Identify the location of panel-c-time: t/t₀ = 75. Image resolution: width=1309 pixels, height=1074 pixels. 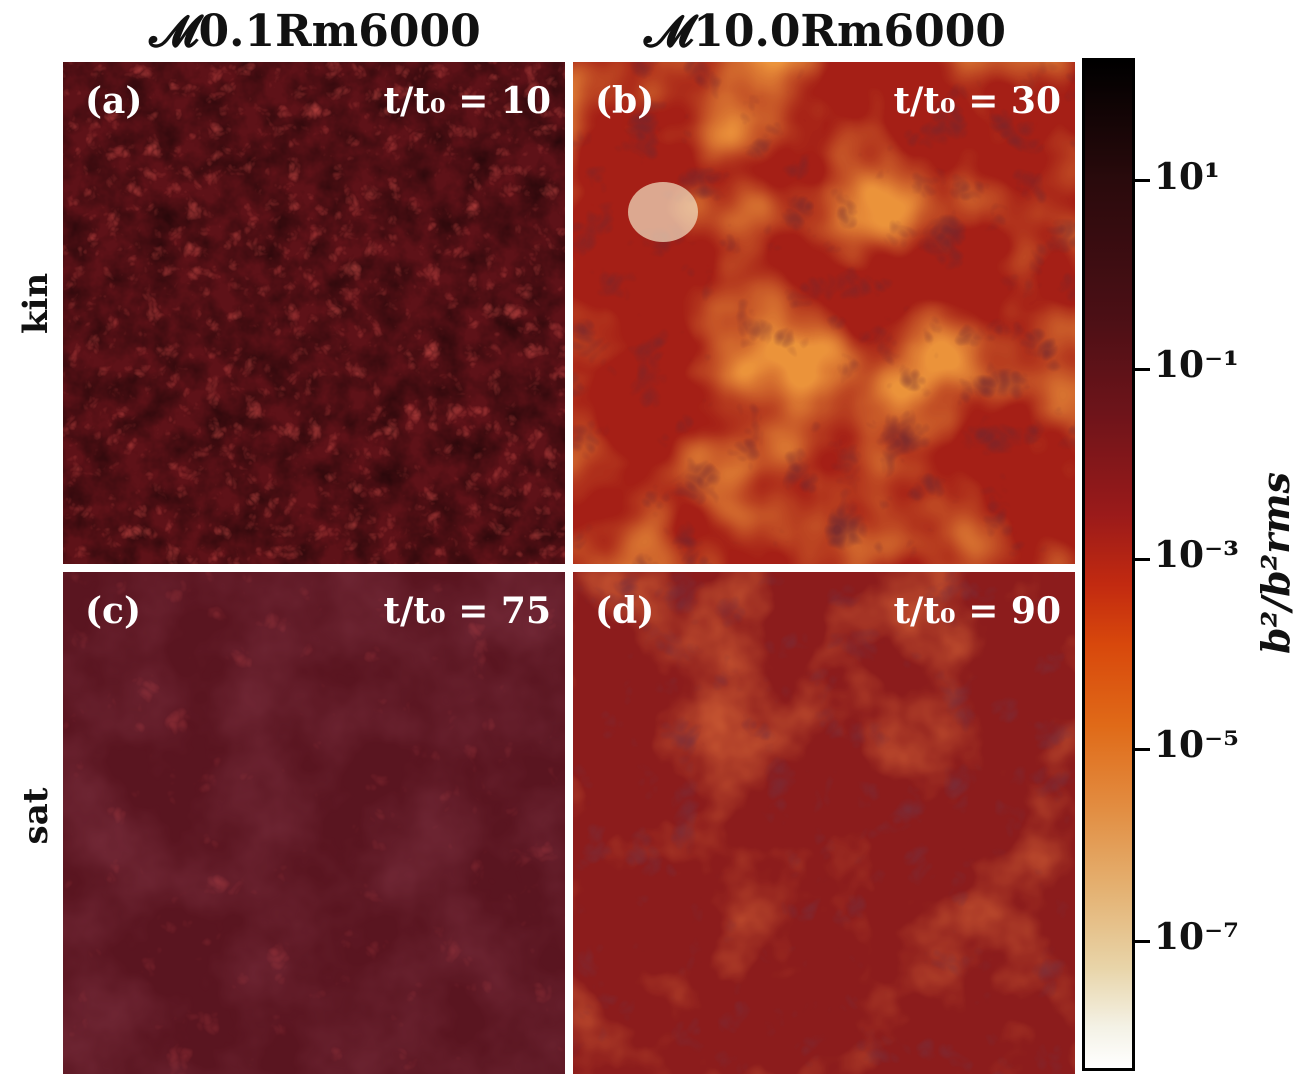
(467, 611).